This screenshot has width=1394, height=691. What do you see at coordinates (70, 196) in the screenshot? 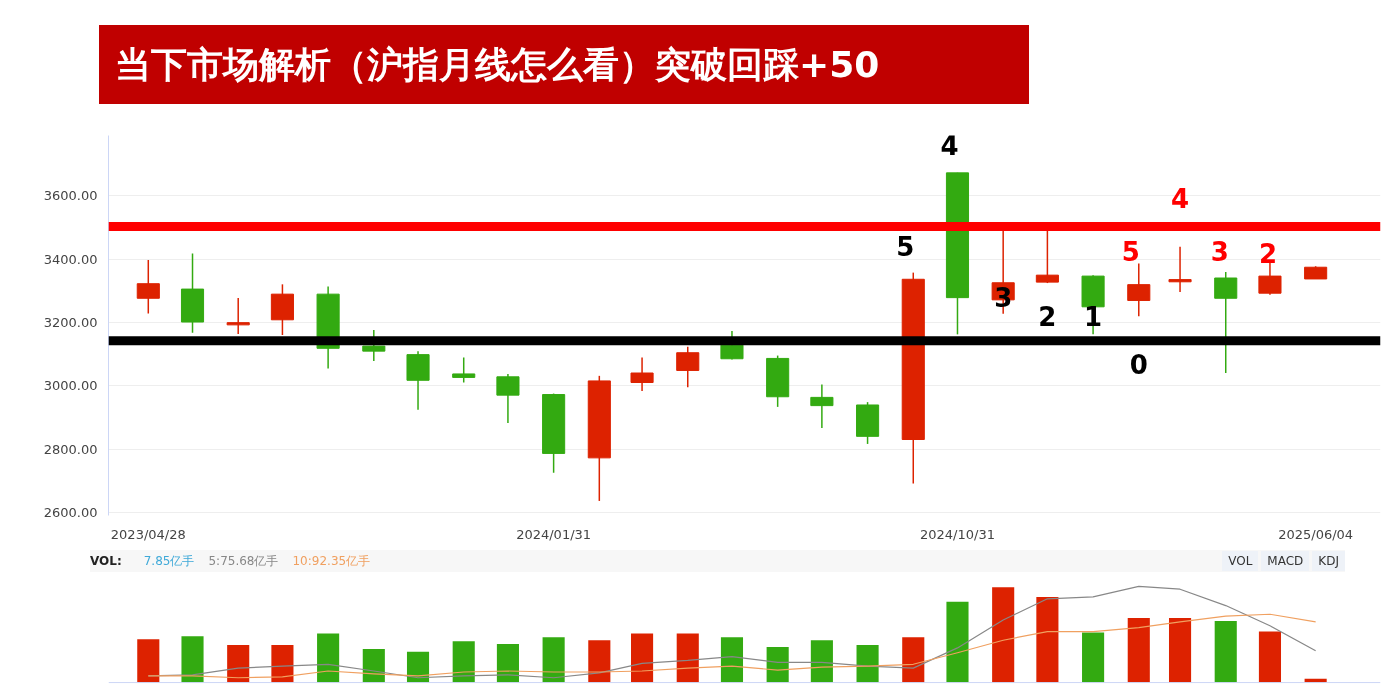
I see `y-tick-label: 3600.00` at bounding box center [70, 196].